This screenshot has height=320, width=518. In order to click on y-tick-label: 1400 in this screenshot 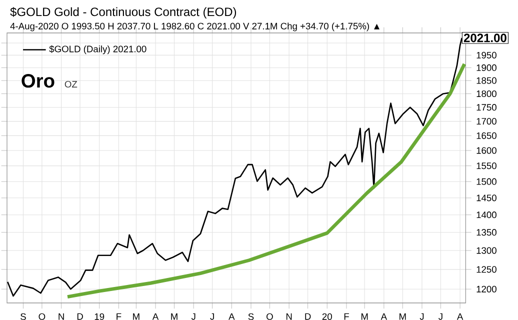, I will do `click(486, 215)`.